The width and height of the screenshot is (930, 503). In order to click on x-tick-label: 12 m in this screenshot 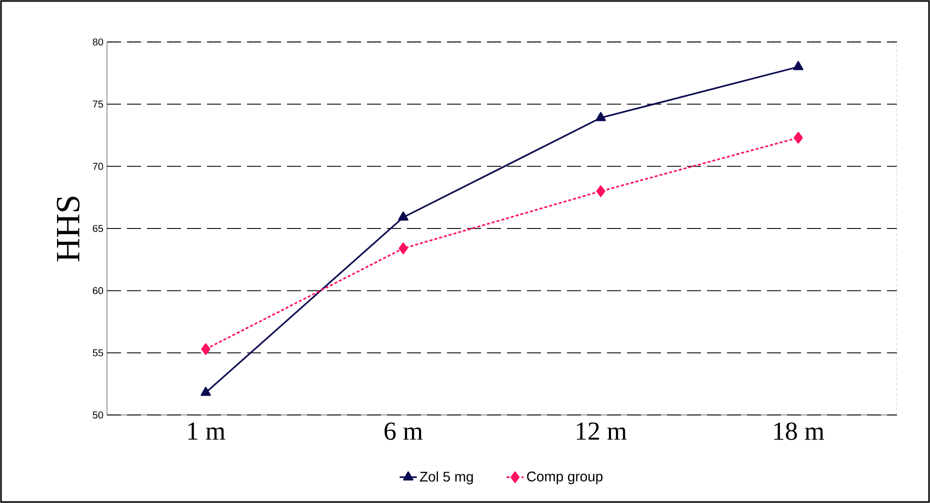, I will do `click(601, 431)`.